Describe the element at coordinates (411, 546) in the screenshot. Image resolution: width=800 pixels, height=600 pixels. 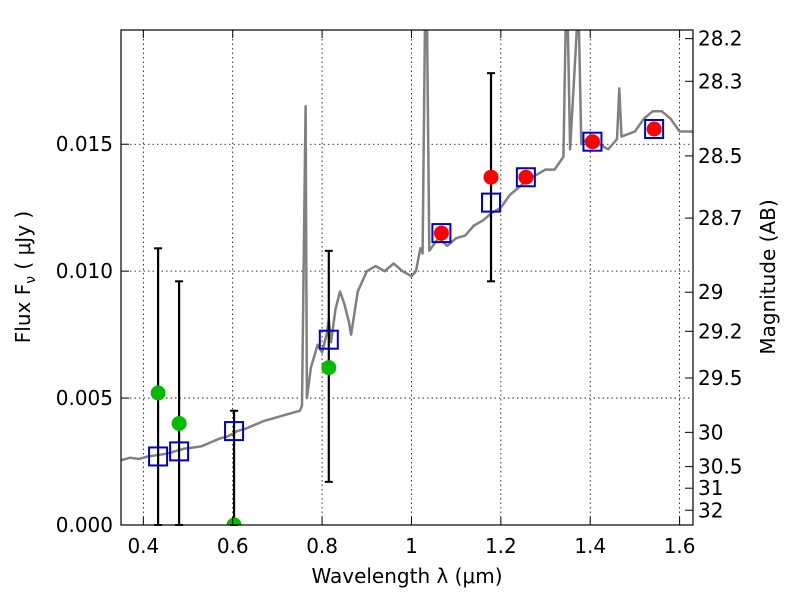
I see `x-tick-label: 1` at that location.